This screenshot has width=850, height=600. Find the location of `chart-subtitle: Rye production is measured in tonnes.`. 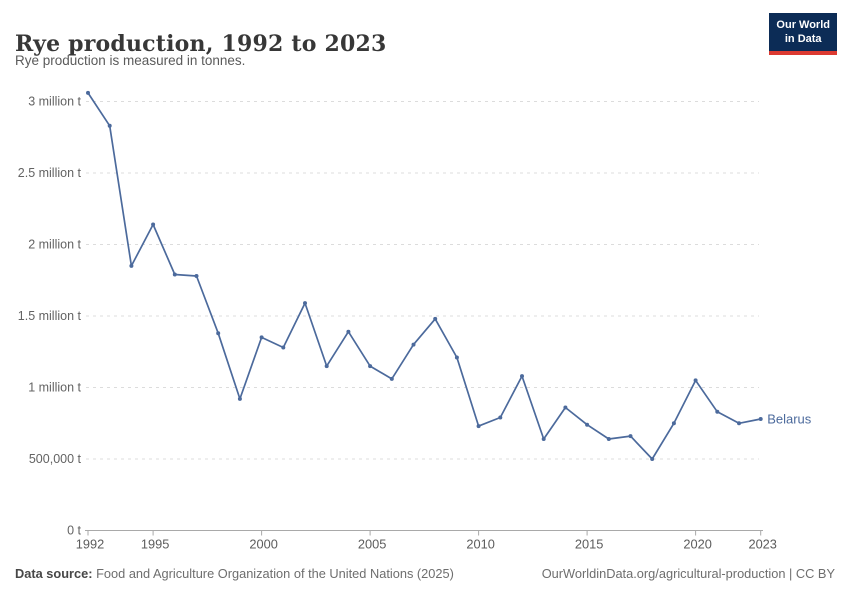

chart-subtitle: Rye production is measured in tonnes. is located at coordinates (130, 60).